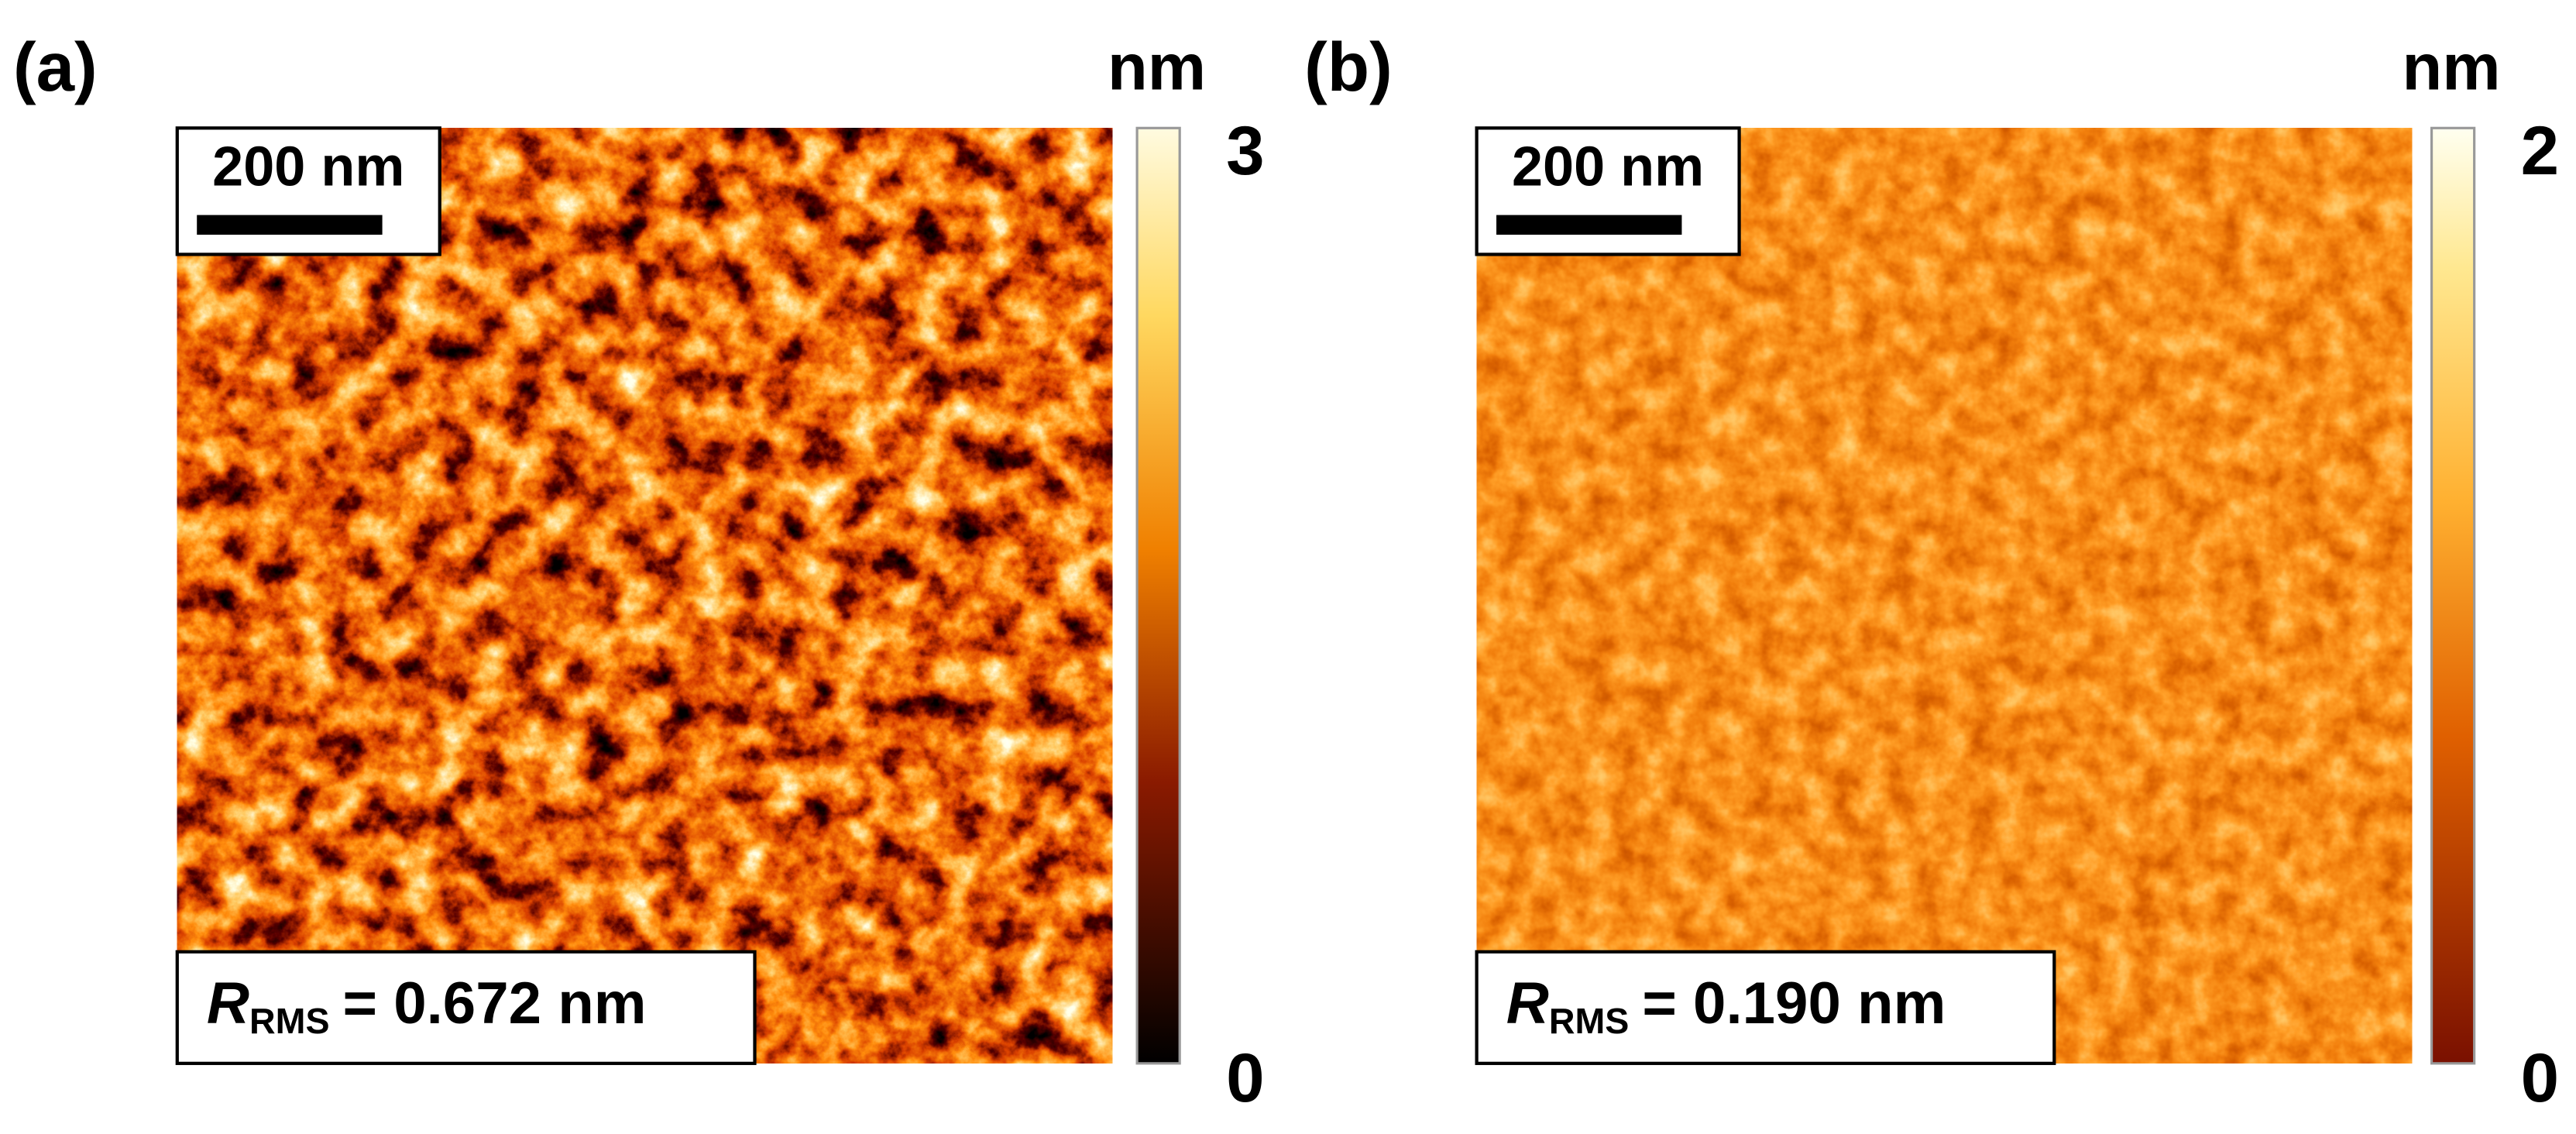  What do you see at coordinates (55, 66) in the screenshot?
I see `panel-label: (a)` at bounding box center [55, 66].